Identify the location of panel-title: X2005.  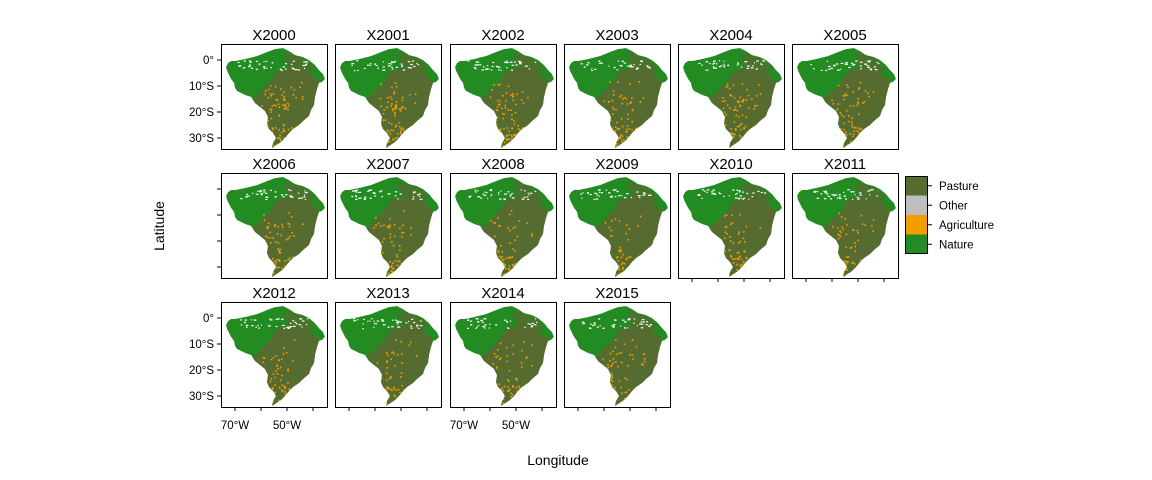
(844, 35).